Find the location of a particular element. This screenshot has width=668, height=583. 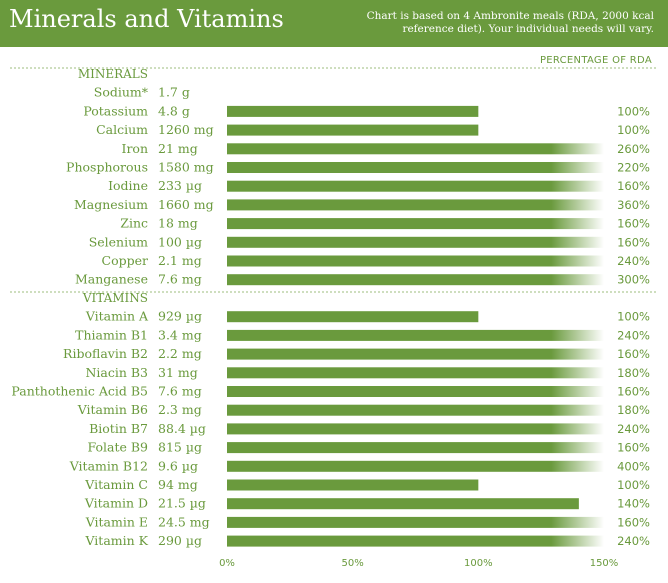

nutrient-name: Sodium* is located at coordinates (121, 92).